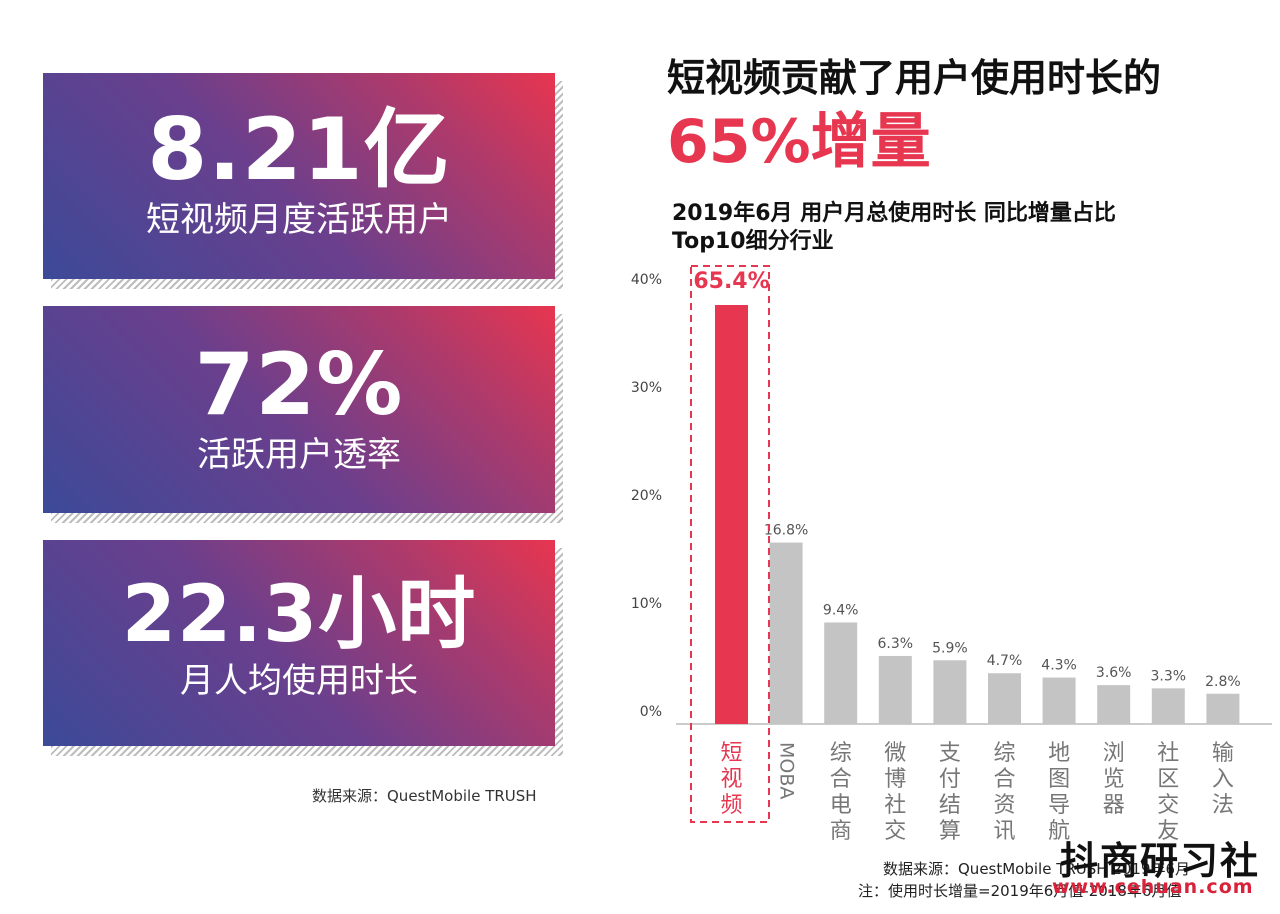 The width and height of the screenshot is (1280, 914). Describe the element at coordinates (753, 241) in the screenshot. I see `chart-title-line2: Top10细分行业` at that location.